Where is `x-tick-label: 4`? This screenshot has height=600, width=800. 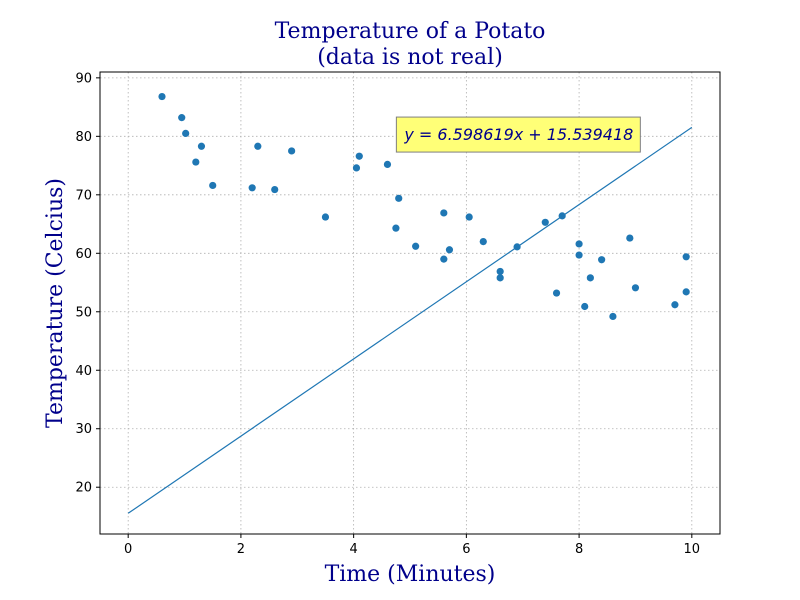
x-tick-label: 4 is located at coordinates (353, 549).